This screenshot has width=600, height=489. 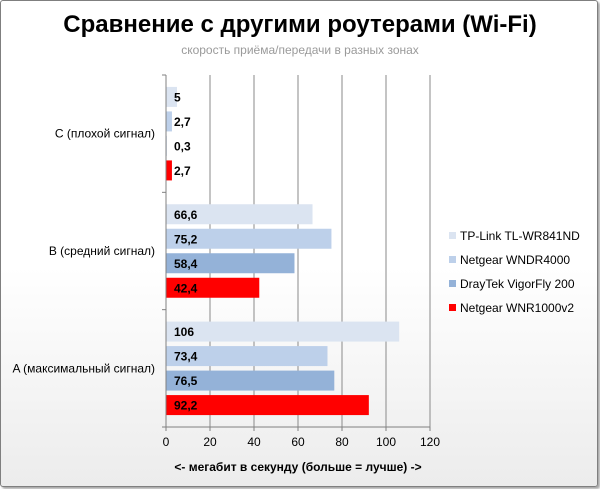 What do you see at coordinates (517, 308) in the screenshot?
I see `legend-label: Netgear WNR1000v2` at bounding box center [517, 308].